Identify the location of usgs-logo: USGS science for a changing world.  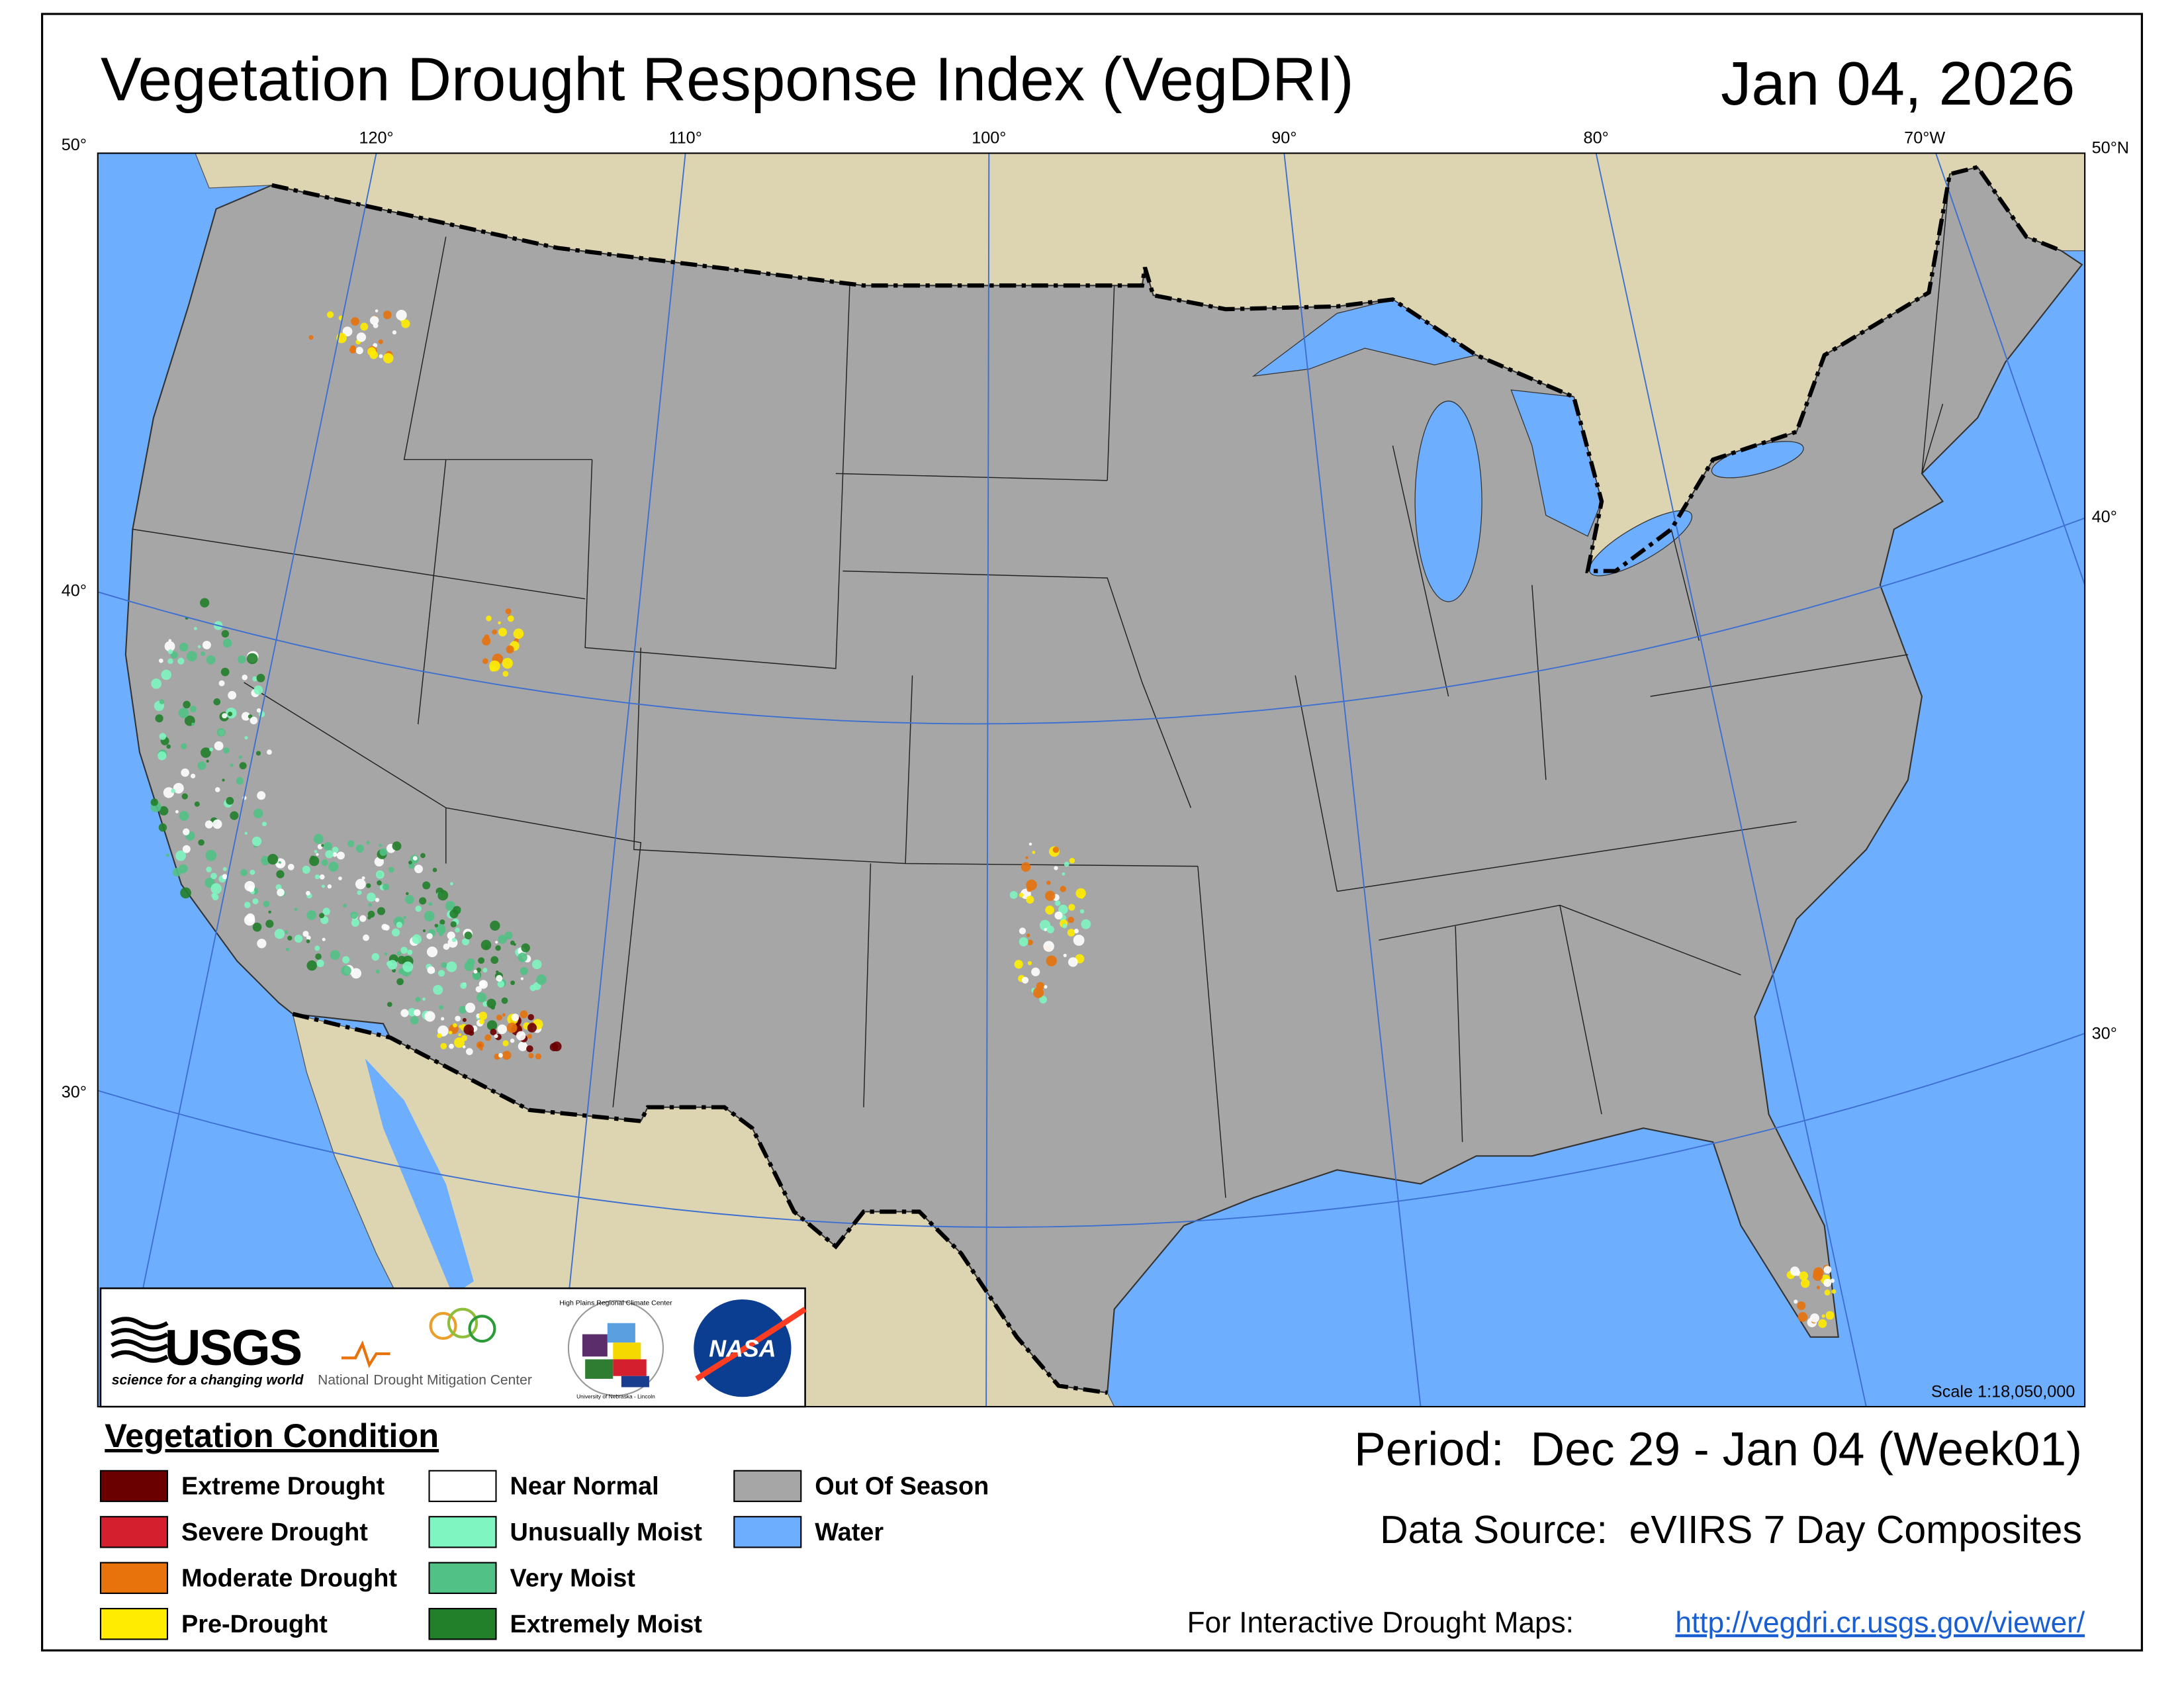
(208, 1352).